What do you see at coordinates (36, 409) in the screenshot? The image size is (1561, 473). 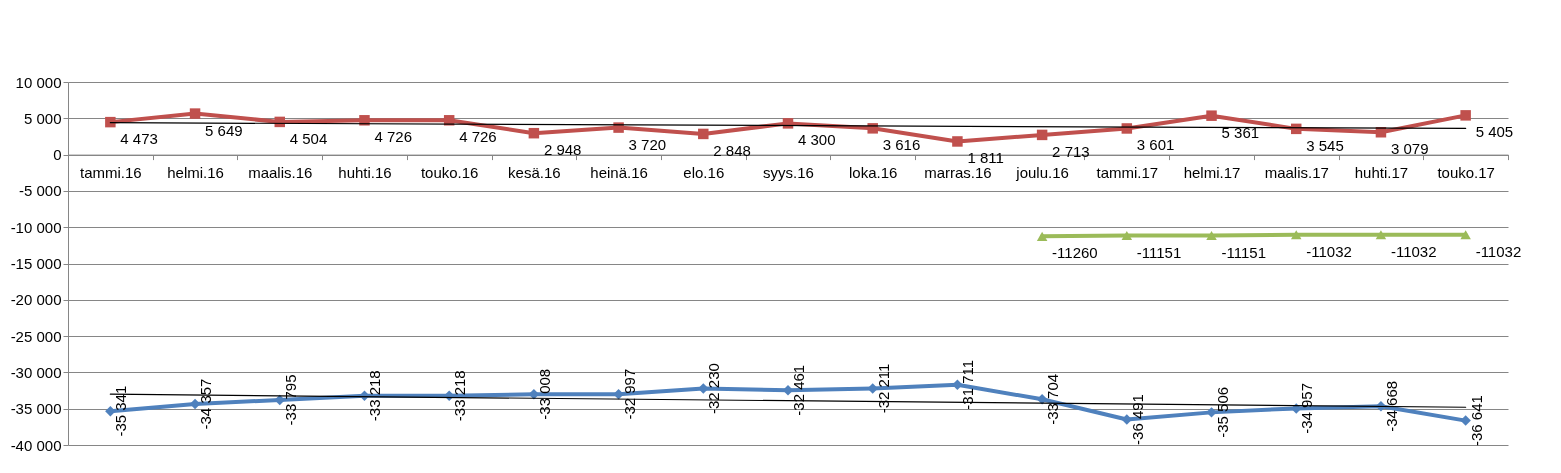 I see `y-tick-label: -35 000` at bounding box center [36, 409].